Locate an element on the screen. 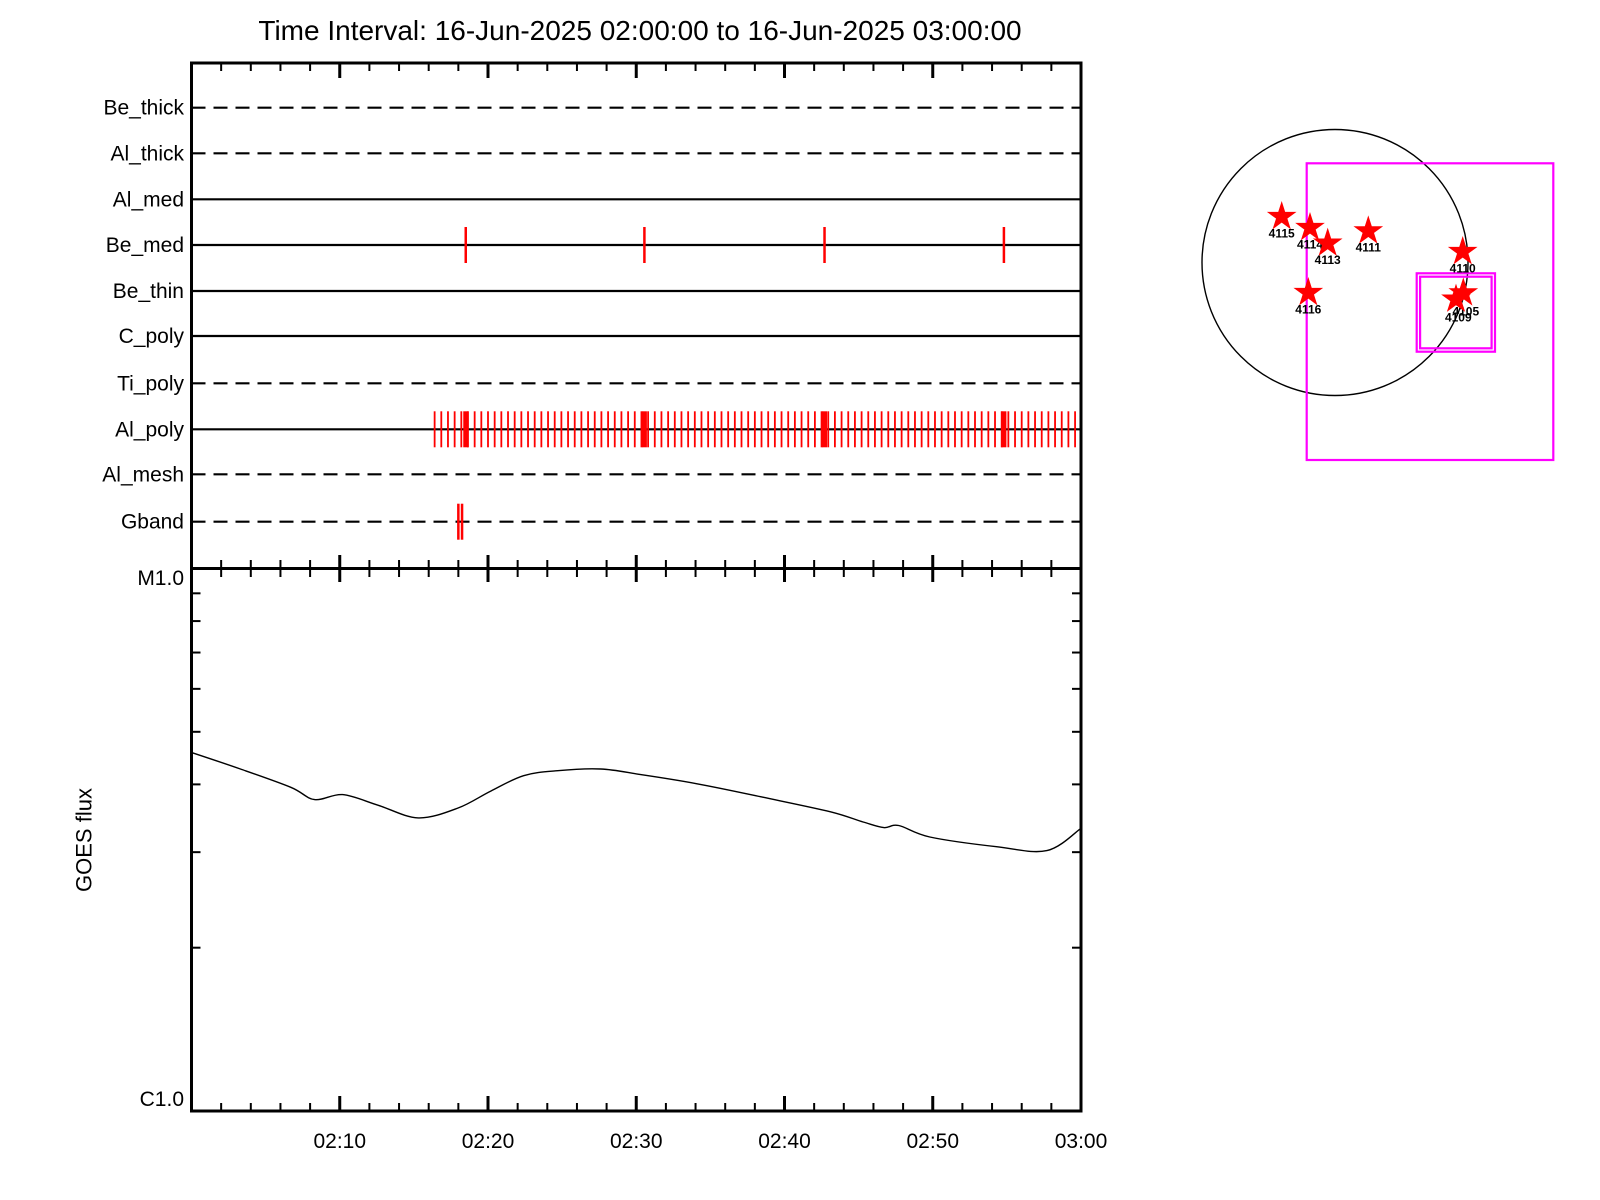 Image resolution: width=1600 pixels, height=1200 pixels. solar-limb-circle is located at coordinates (1335, 262).